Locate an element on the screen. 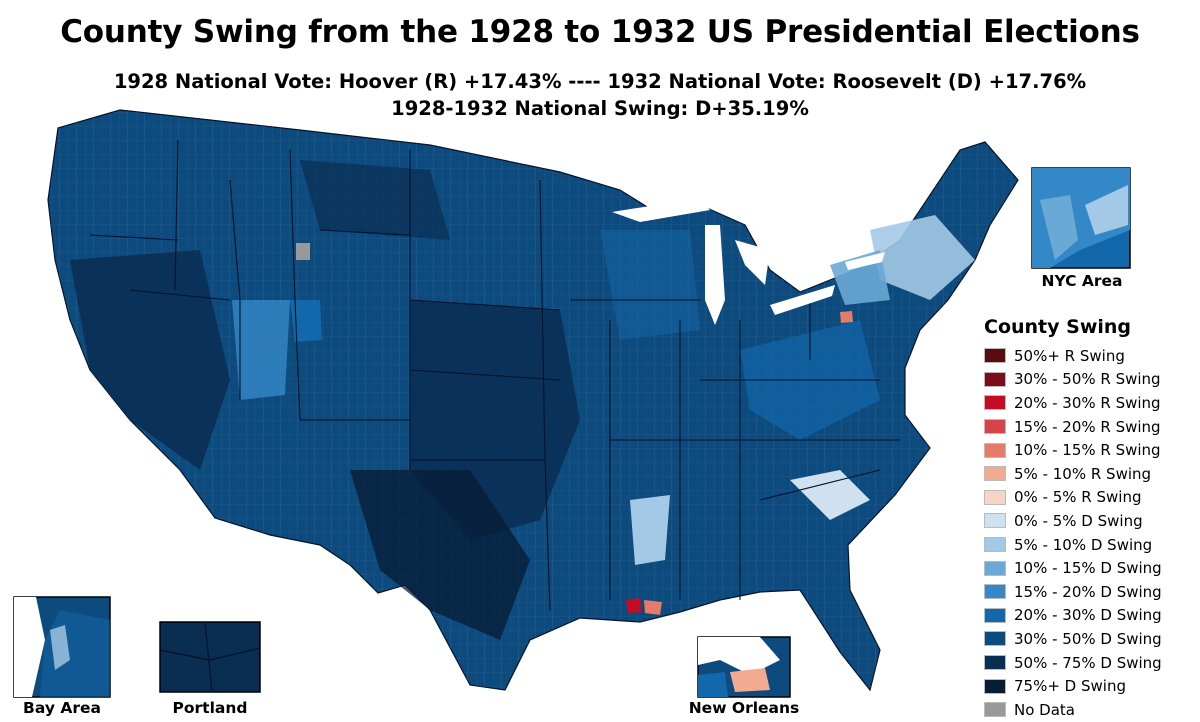 The width and height of the screenshot is (1200, 722). pennsylvania-red-spot is located at coordinates (846, 317).